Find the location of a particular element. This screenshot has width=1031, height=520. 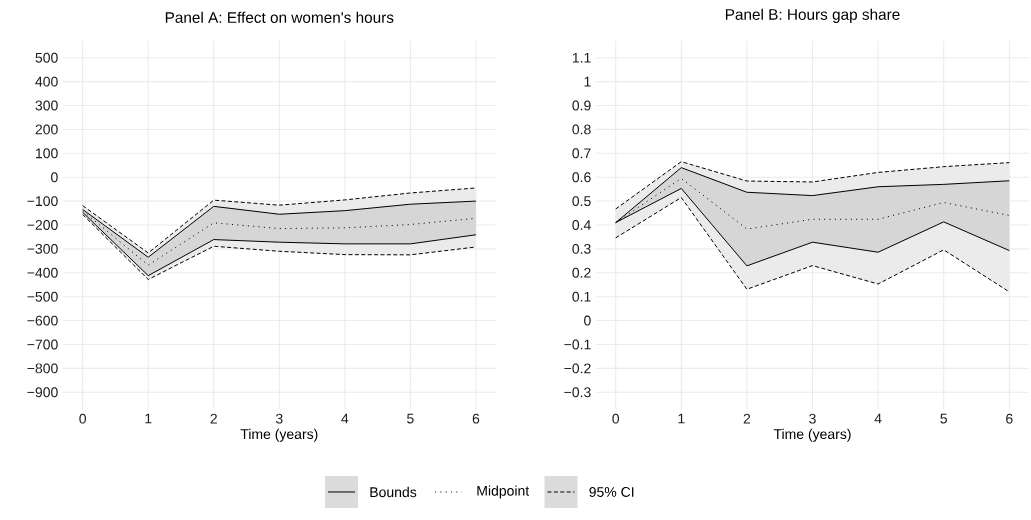

y-tick-label: −0.2 is located at coordinates (577, 368).